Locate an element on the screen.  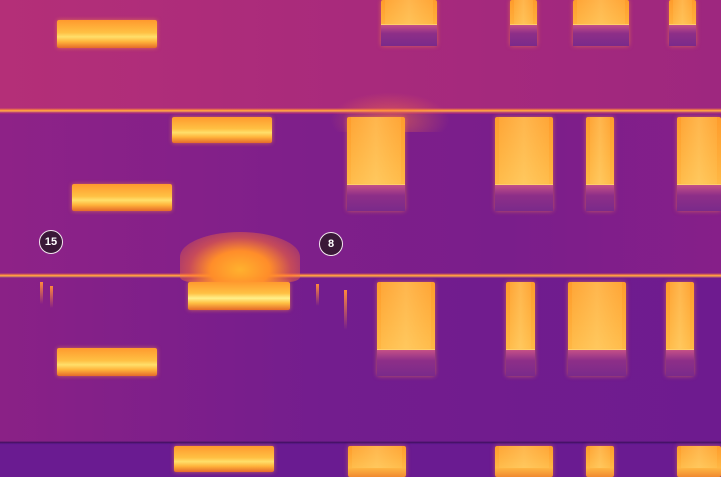
heat-leak-hotspot is located at coordinates (240, 257).